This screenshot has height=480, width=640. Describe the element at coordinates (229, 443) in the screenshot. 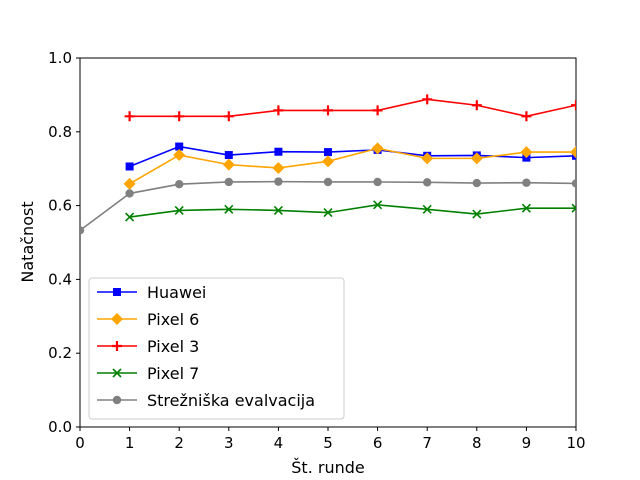

I see `x-tick-label: 3` at that location.